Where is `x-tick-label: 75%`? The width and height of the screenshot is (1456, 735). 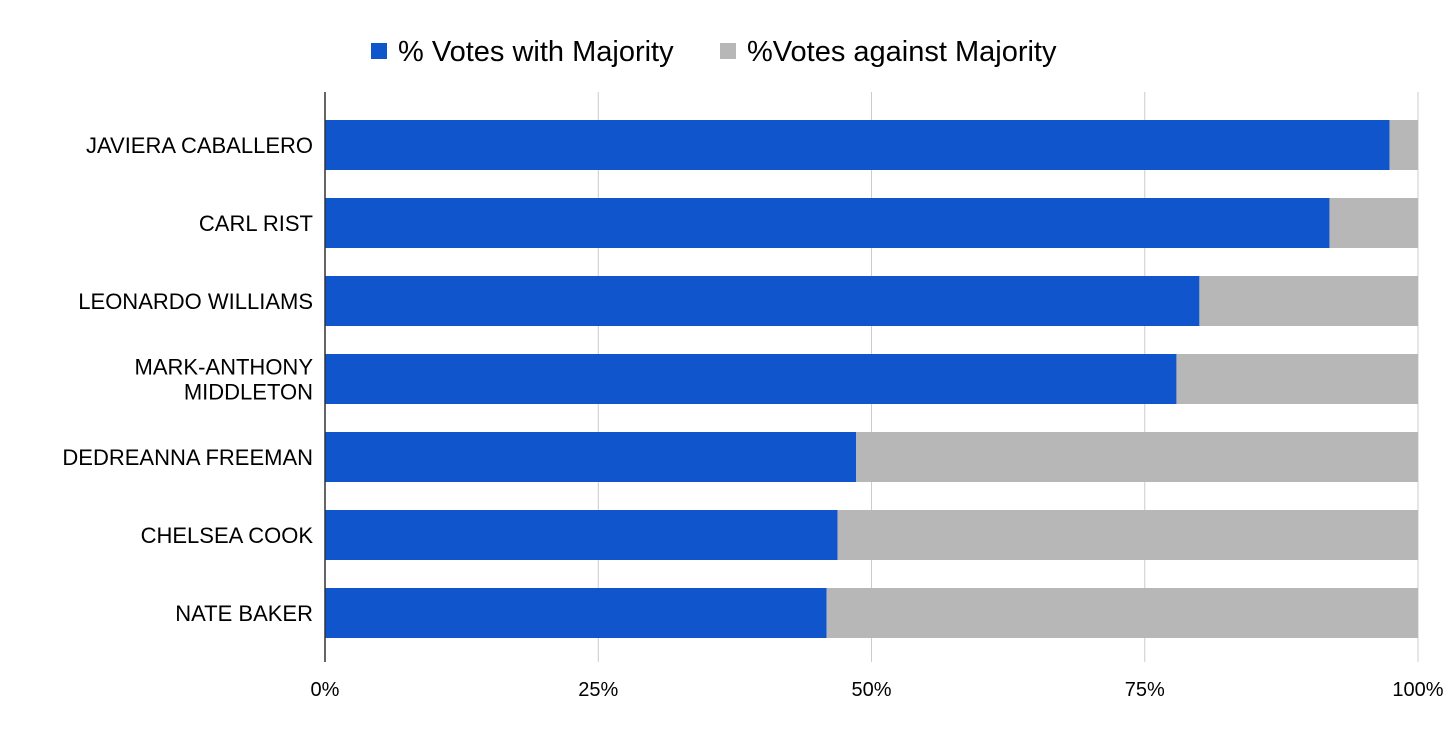
x-tick-label: 75% is located at coordinates (1145, 690).